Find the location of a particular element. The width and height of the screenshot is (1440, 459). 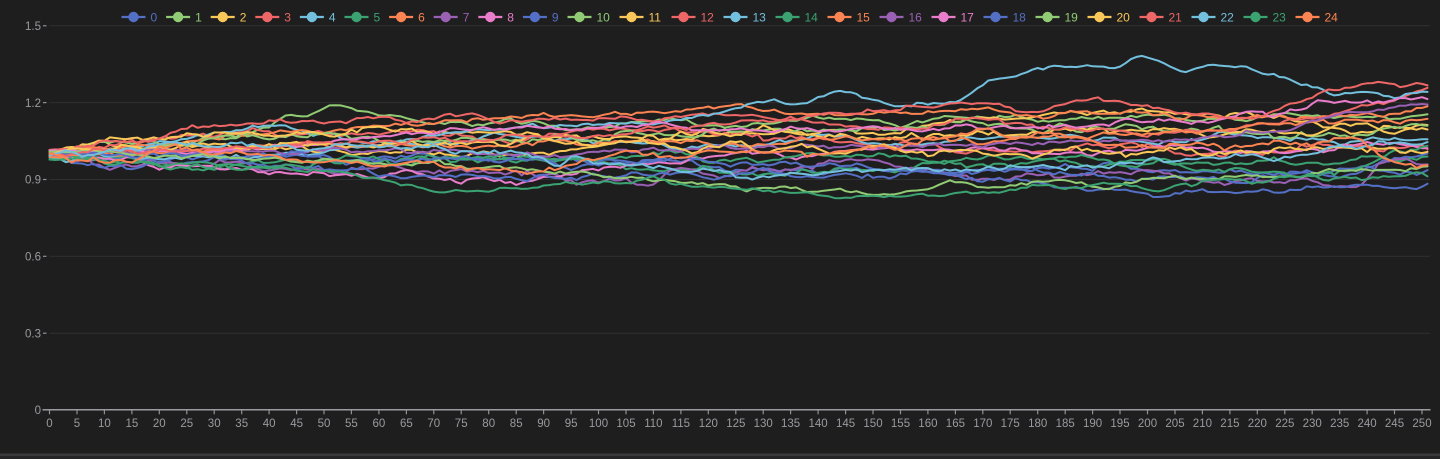

svg-text: 100 is located at coordinates (598, 424).